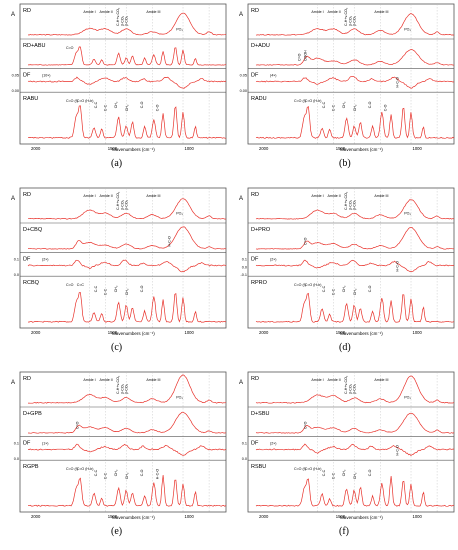 The height and width of the screenshot is (550, 458). Describe the element at coordinates (345, 163) in the screenshot. I see `panel-label: (b)` at that location.